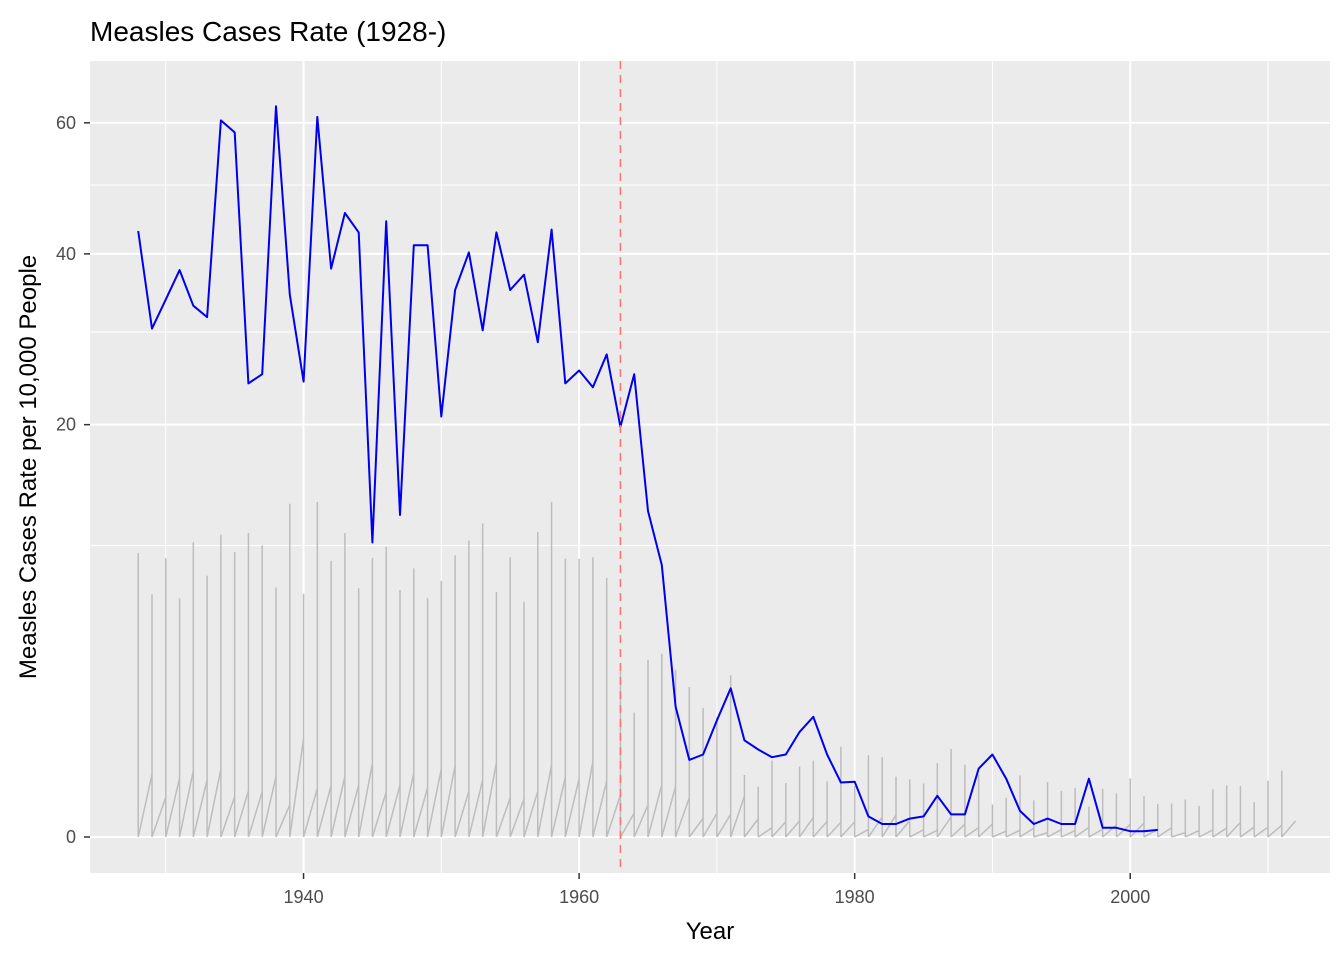 The image size is (1344, 960). I want to click on y-axis-ticks: 0 20 40 60, so click(73, 480).